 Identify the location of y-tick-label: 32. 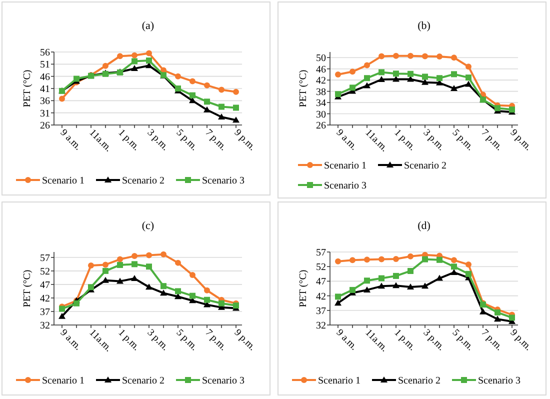
(321, 326).